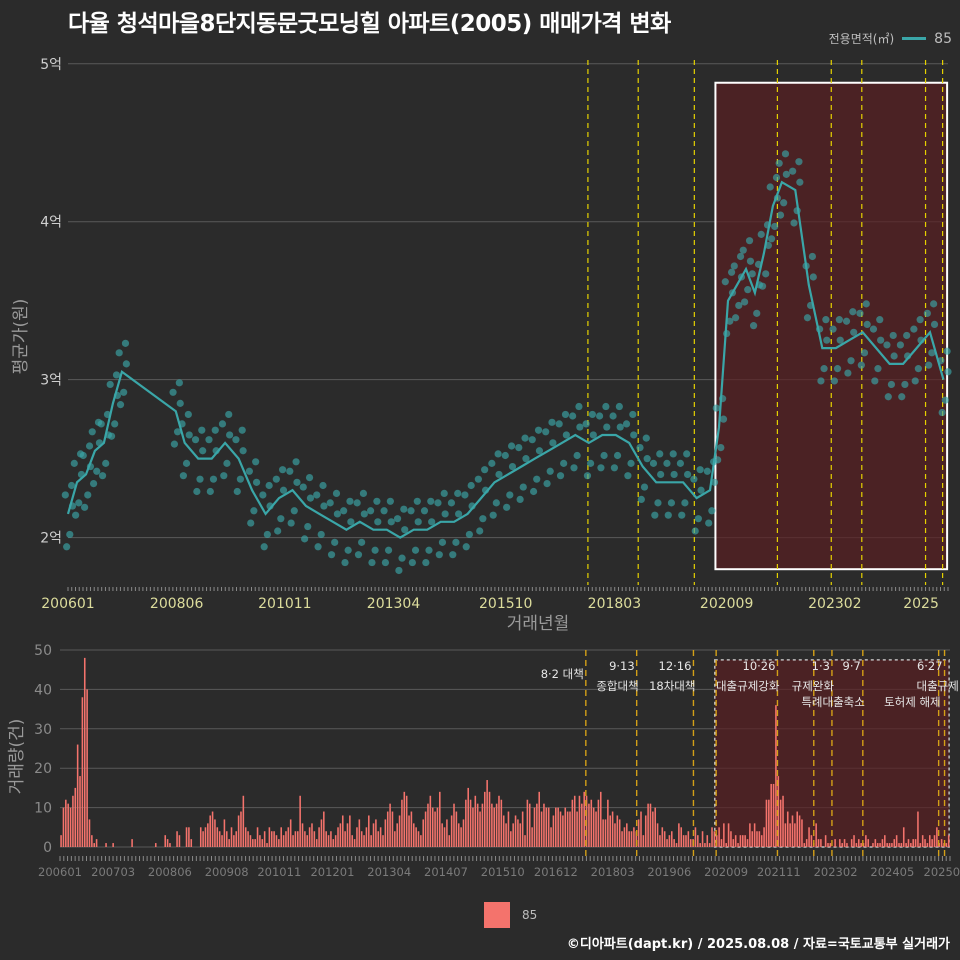  I want to click on x-tick-label: 201803, so click(614, 604).